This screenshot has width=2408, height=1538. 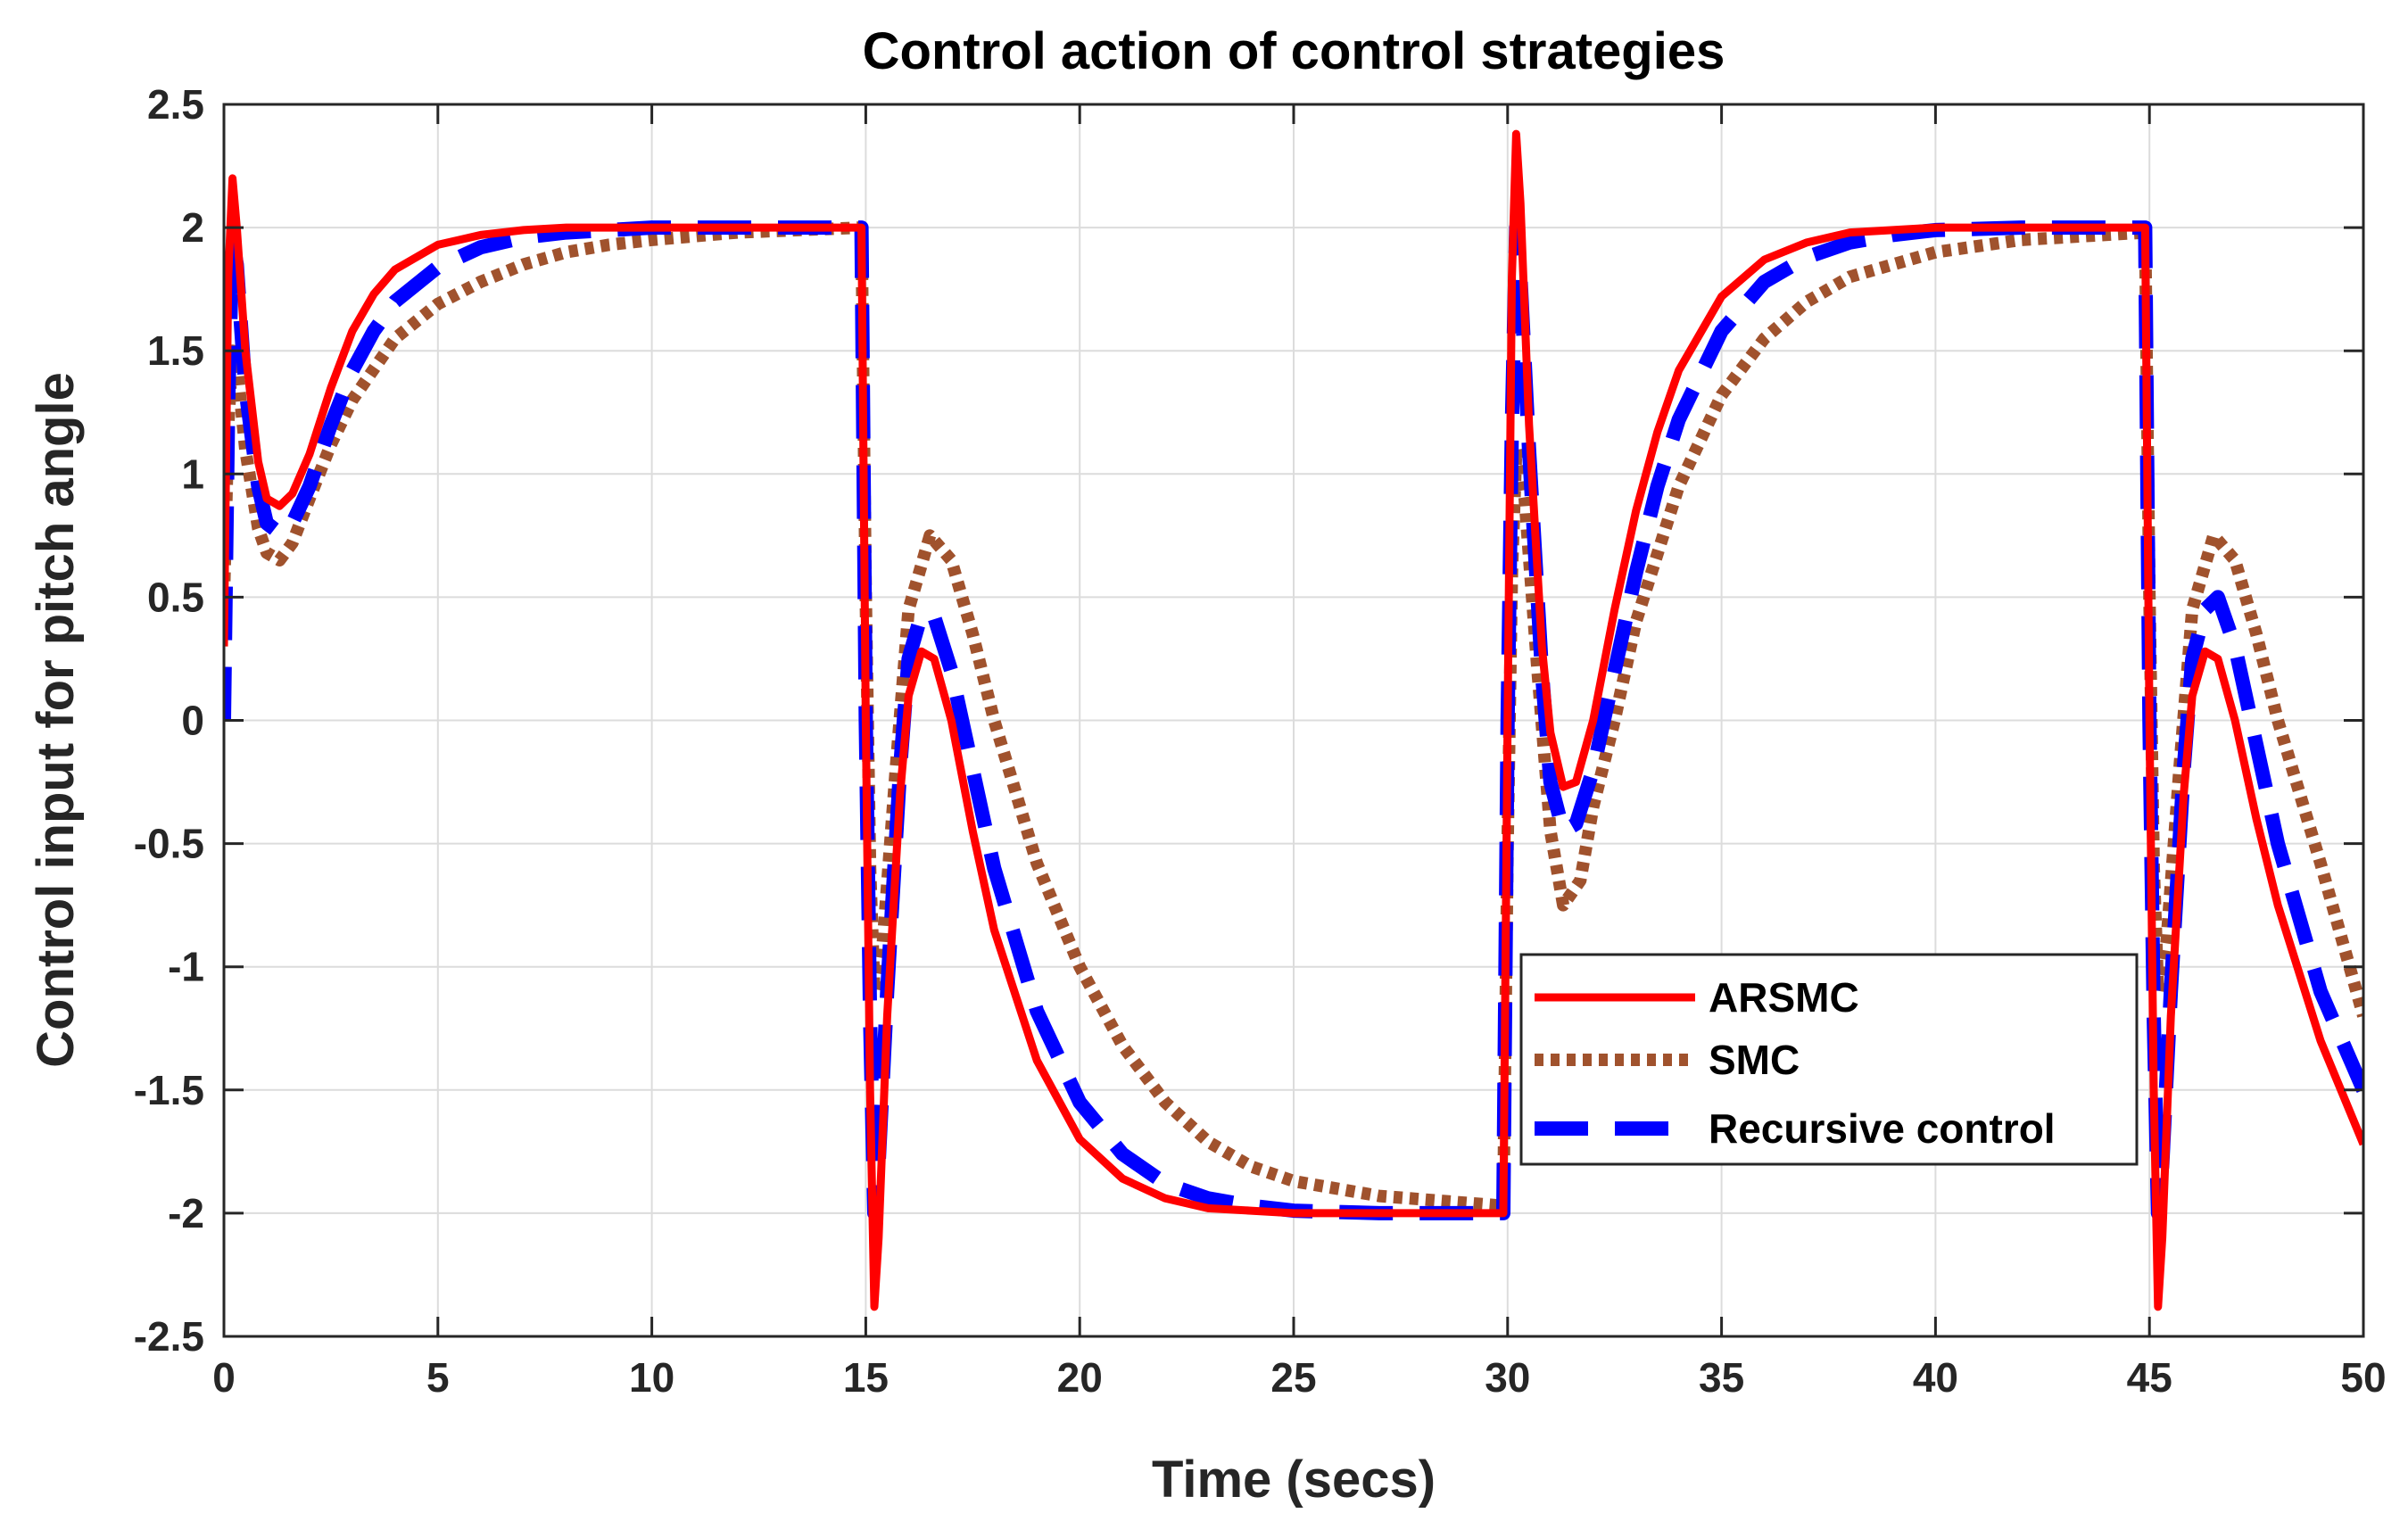 What do you see at coordinates (192, 227) in the screenshot?
I see `y-tick-label: 2` at bounding box center [192, 227].